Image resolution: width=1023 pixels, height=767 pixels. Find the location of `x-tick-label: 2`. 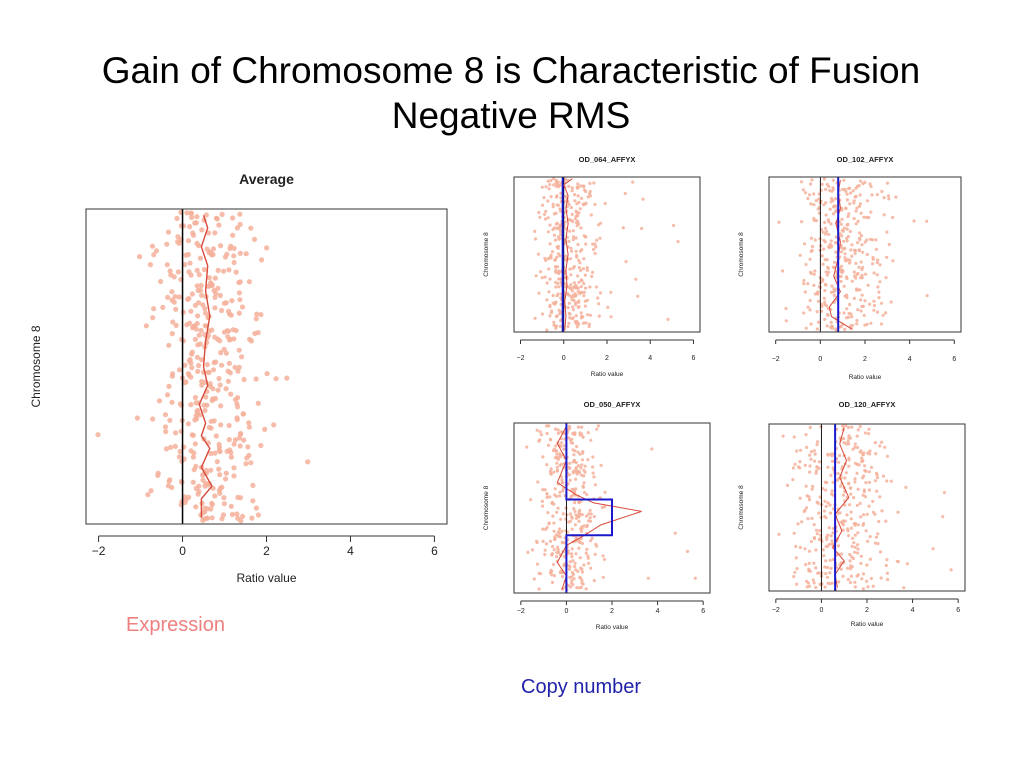

x-tick-label: 2 is located at coordinates (612, 611).